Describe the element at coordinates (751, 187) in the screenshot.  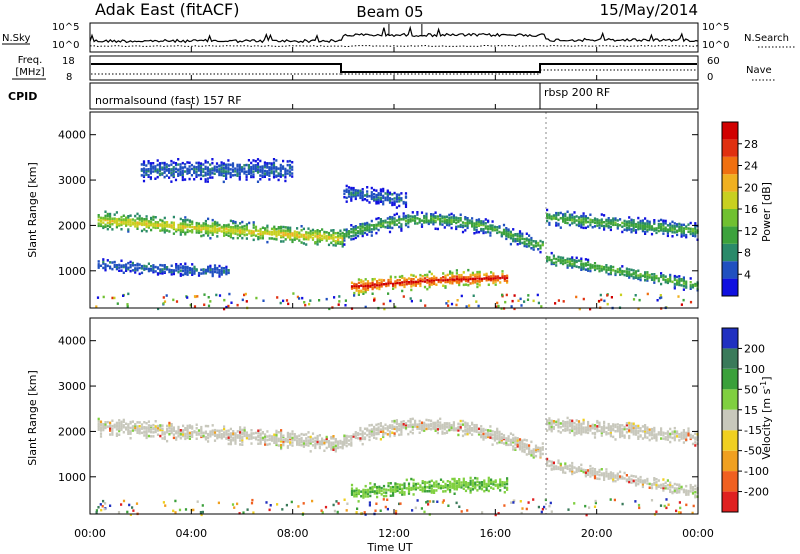
I see `colorbar-tick-label: 20` at that location.